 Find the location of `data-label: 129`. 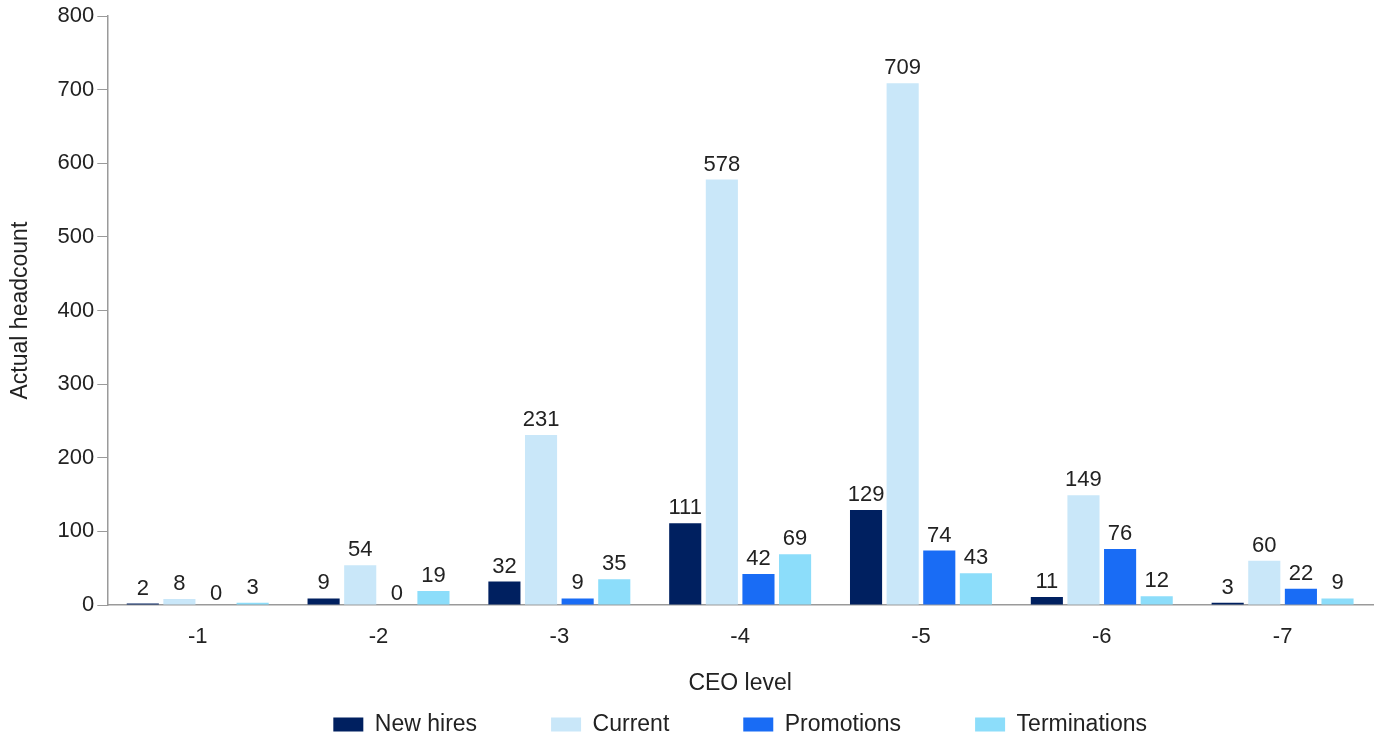

data-label: 129 is located at coordinates (866, 494).